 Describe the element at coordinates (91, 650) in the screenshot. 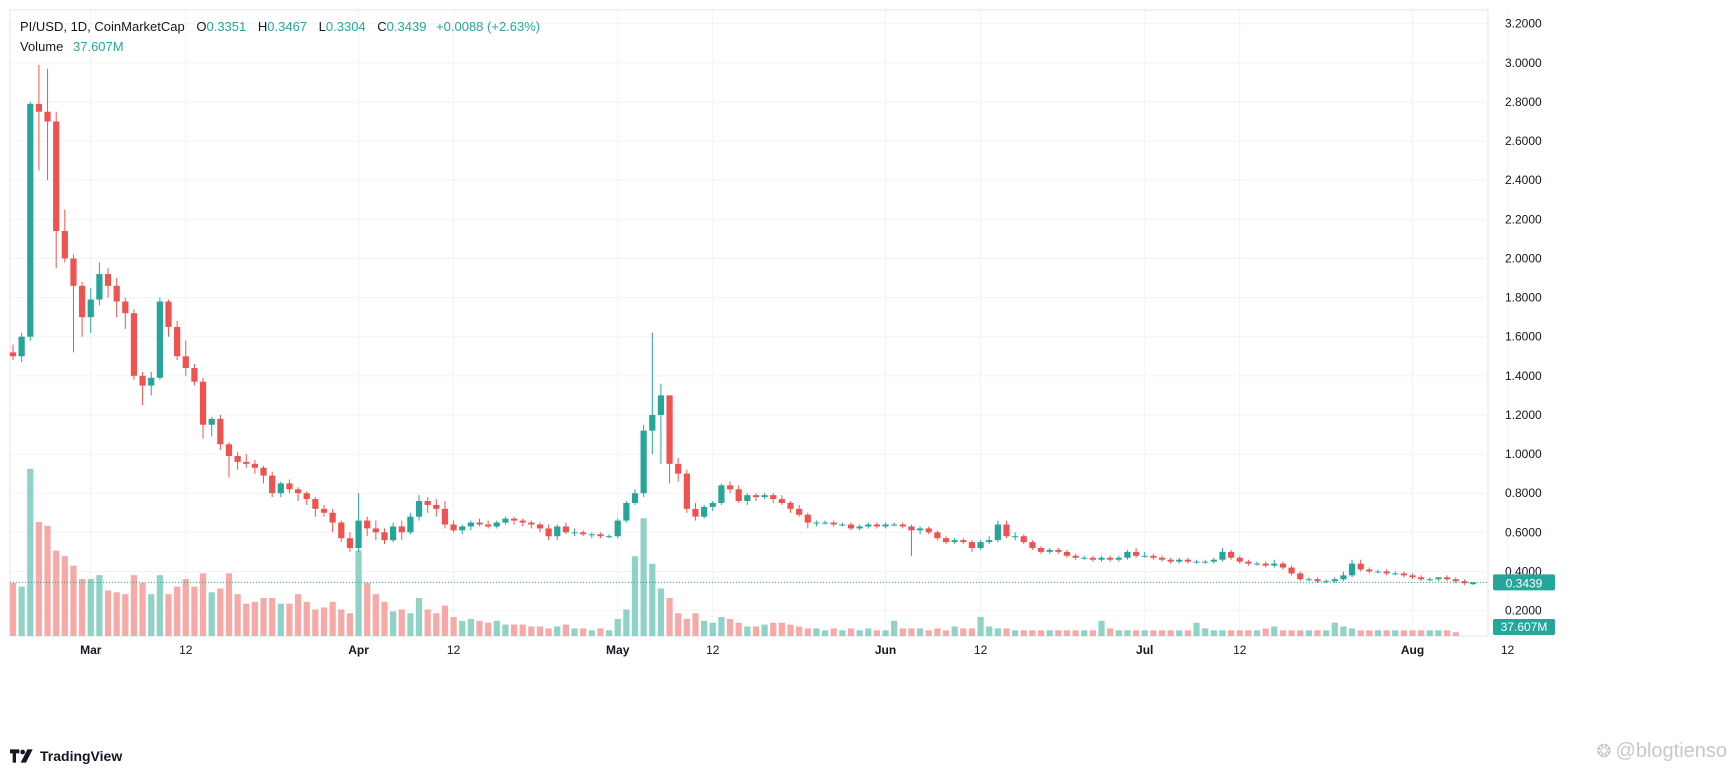

I see `x-tick-label: Mar` at that location.